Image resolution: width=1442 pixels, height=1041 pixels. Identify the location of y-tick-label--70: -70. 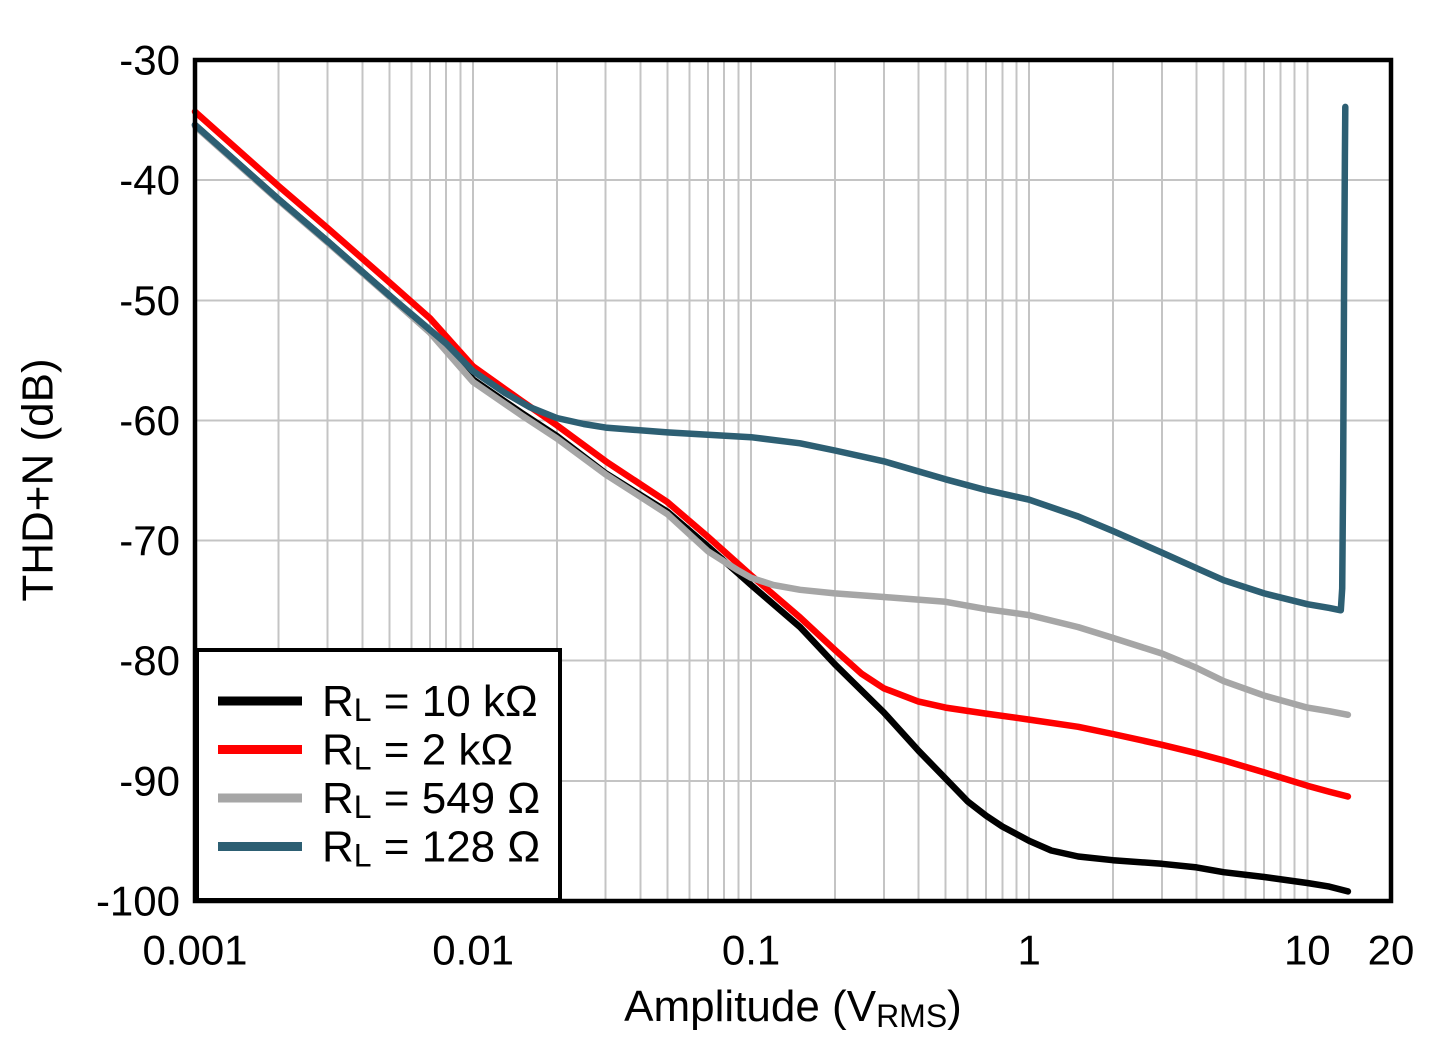
(149, 540).